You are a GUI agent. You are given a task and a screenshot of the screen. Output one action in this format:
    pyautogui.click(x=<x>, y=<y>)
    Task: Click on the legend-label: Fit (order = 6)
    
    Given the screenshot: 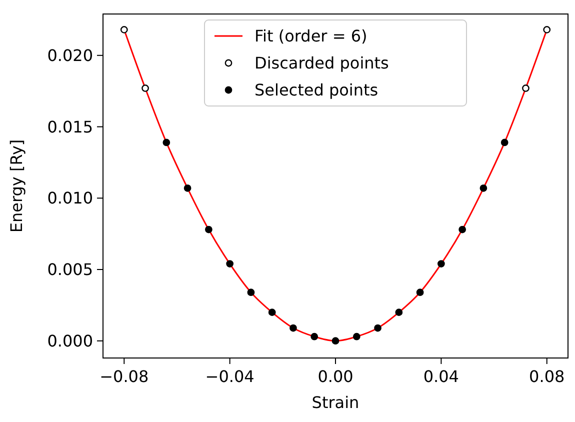 What is the action you would take?
    pyautogui.click(x=311, y=36)
    